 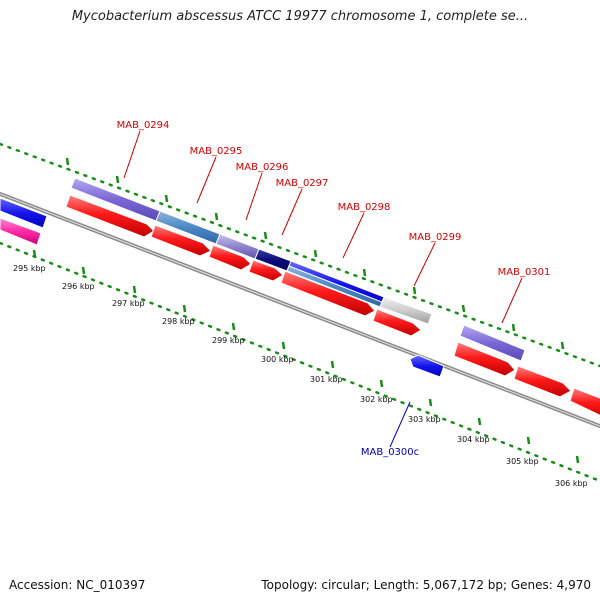 What do you see at coordinates (77, 585) in the screenshot?
I see `accession-text: Accession: NC_010397` at bounding box center [77, 585].